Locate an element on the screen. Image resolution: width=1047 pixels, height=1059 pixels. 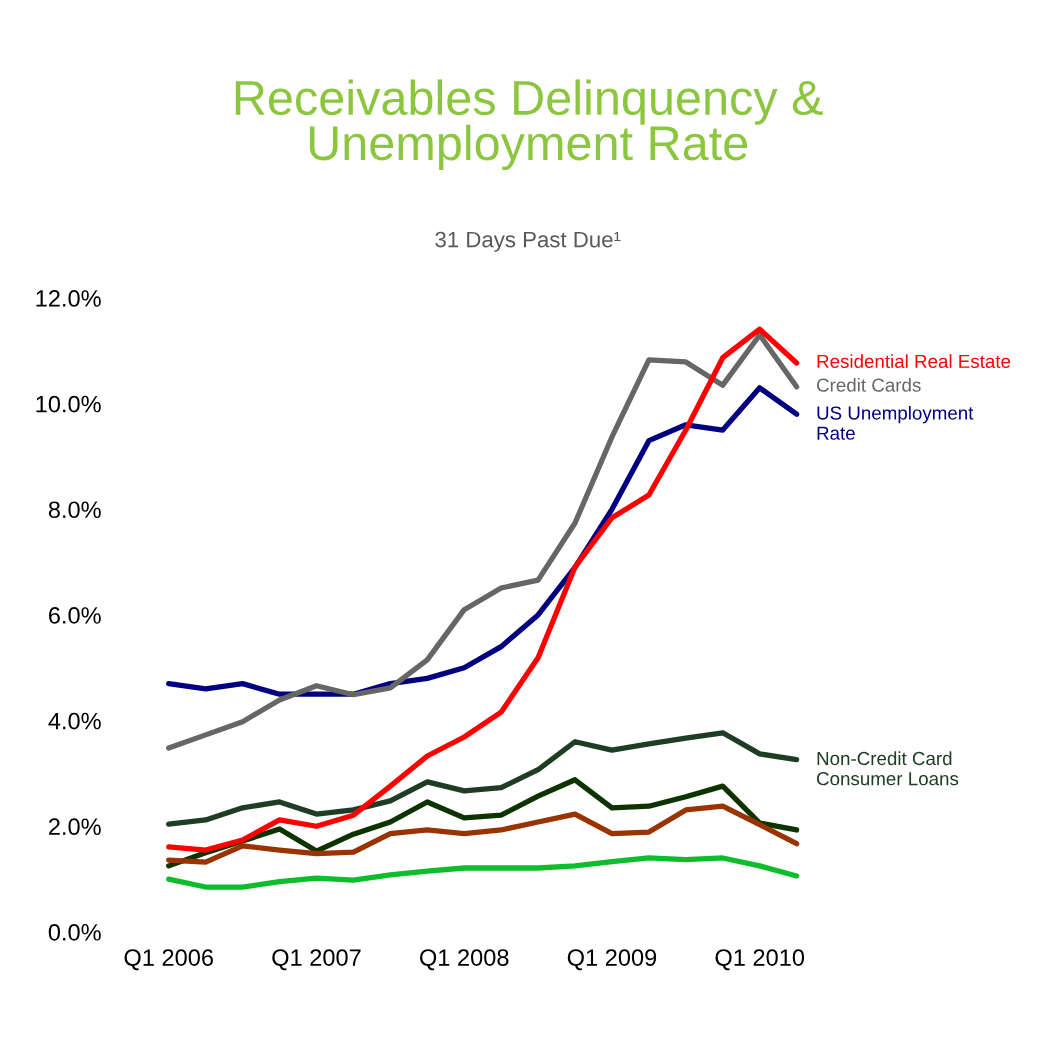
series-label: Non-Credit Card Consumer Loans is located at coordinates (888, 768).